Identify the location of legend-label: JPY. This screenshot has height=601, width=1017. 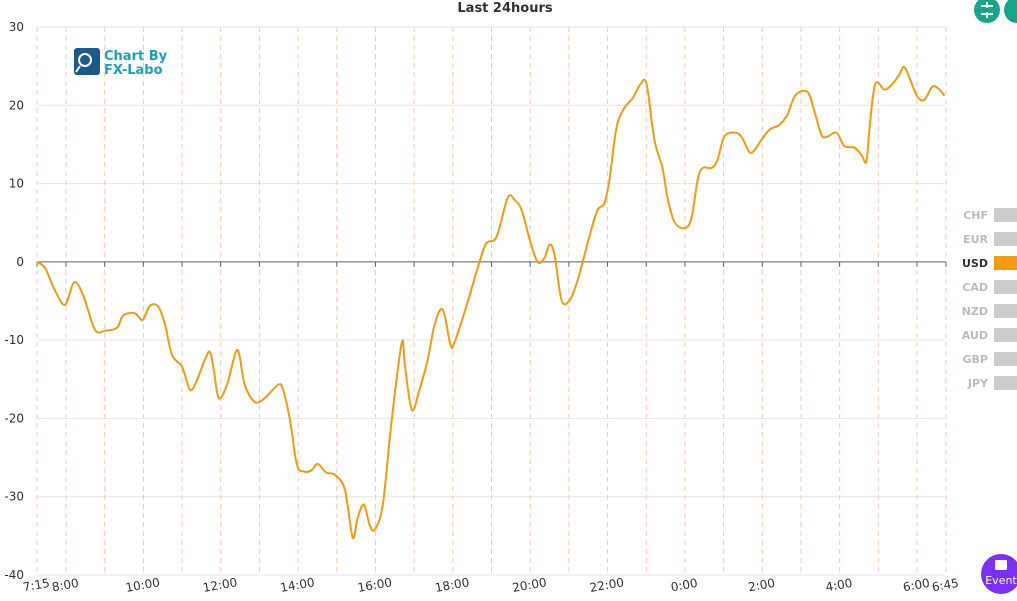
(978, 383).